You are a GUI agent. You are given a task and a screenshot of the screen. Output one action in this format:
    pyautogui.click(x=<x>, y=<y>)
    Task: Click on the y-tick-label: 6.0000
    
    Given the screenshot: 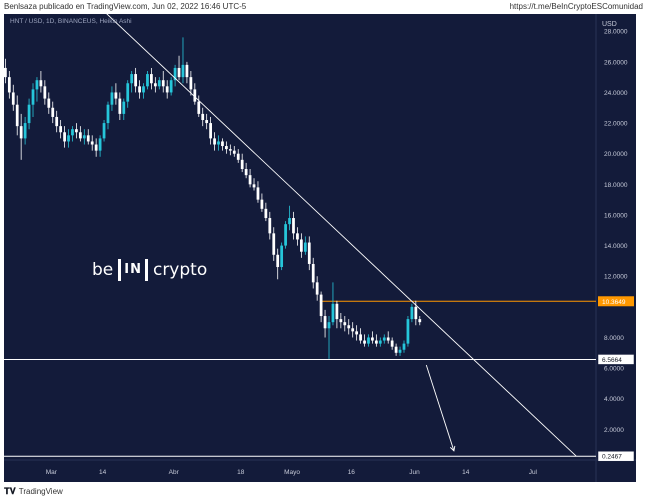 What is the action you would take?
    pyautogui.click(x=614, y=369)
    